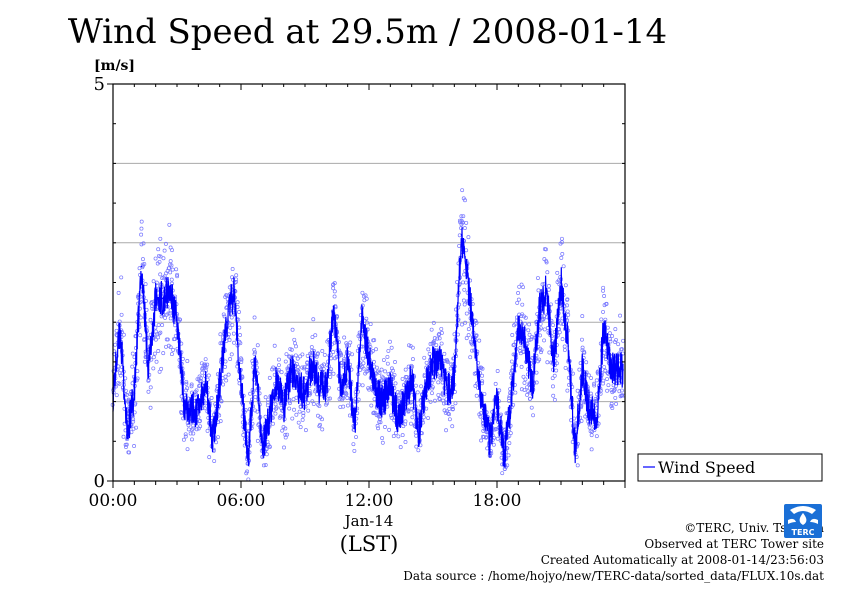  Describe the element at coordinates (369, 544) in the screenshot. I see `x-axis-label: (LST)` at that location.